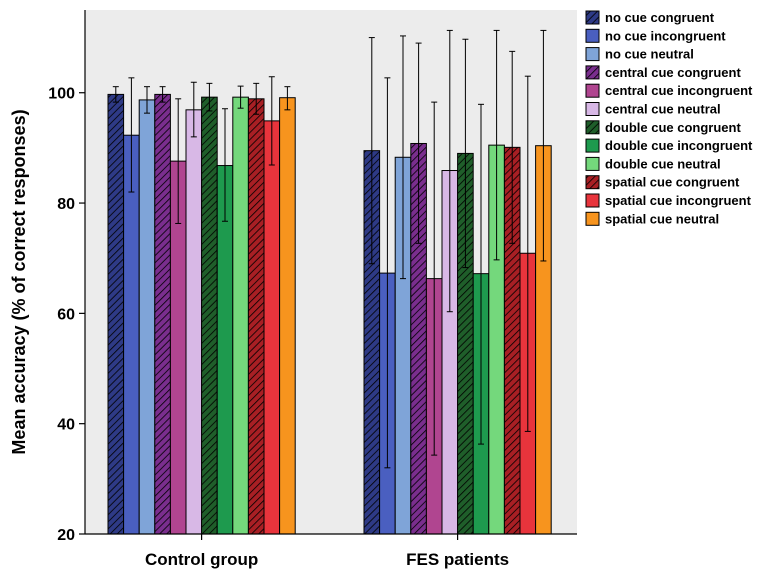 The image size is (764, 574). What do you see at coordinates (66, 314) in the screenshot?
I see `y-tick-label: 60` at bounding box center [66, 314].